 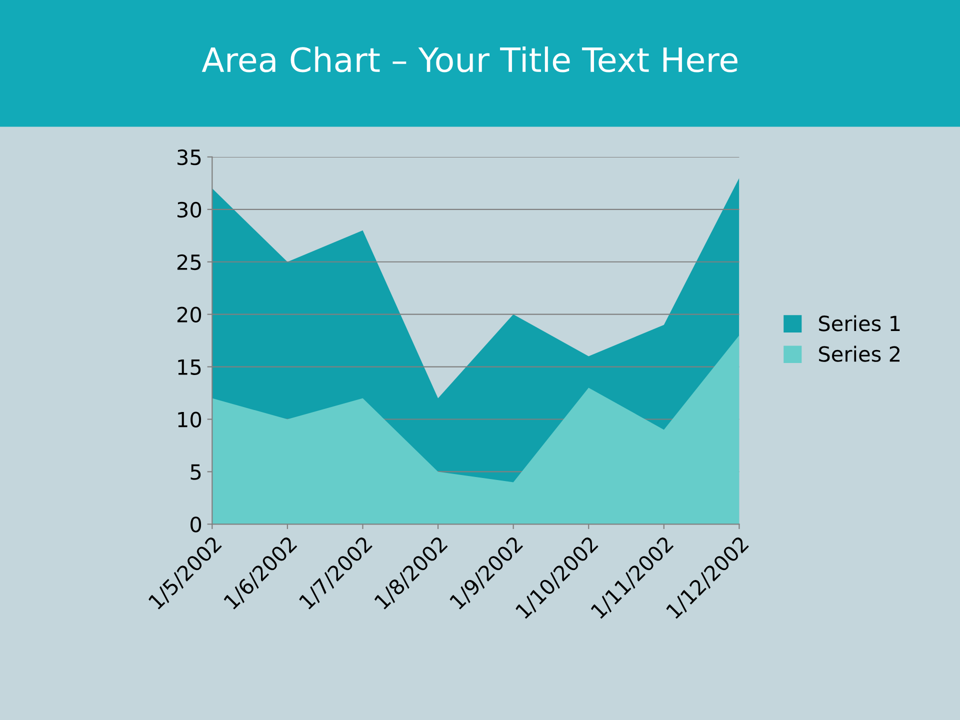 I want to click on y-tick-label: 0, so click(x=196, y=524).